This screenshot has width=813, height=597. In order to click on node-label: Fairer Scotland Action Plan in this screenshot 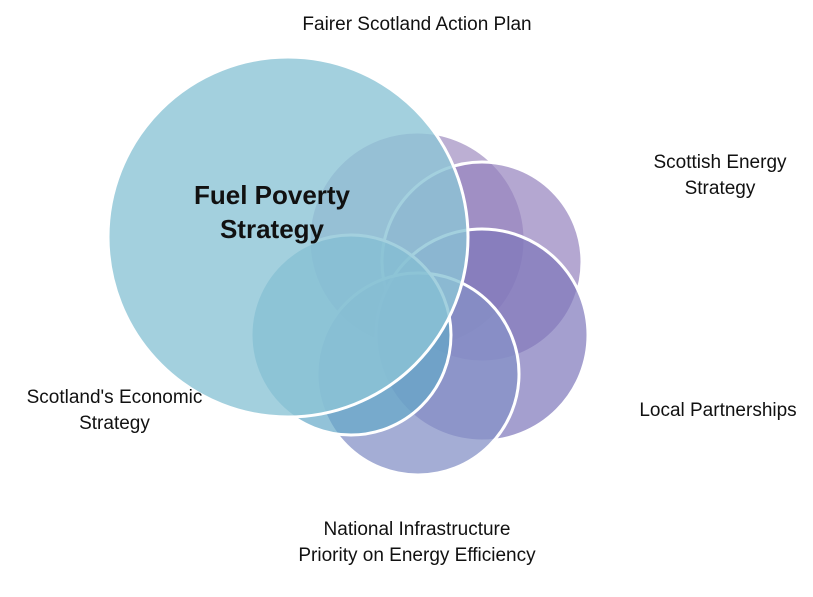, I will do `click(417, 24)`.